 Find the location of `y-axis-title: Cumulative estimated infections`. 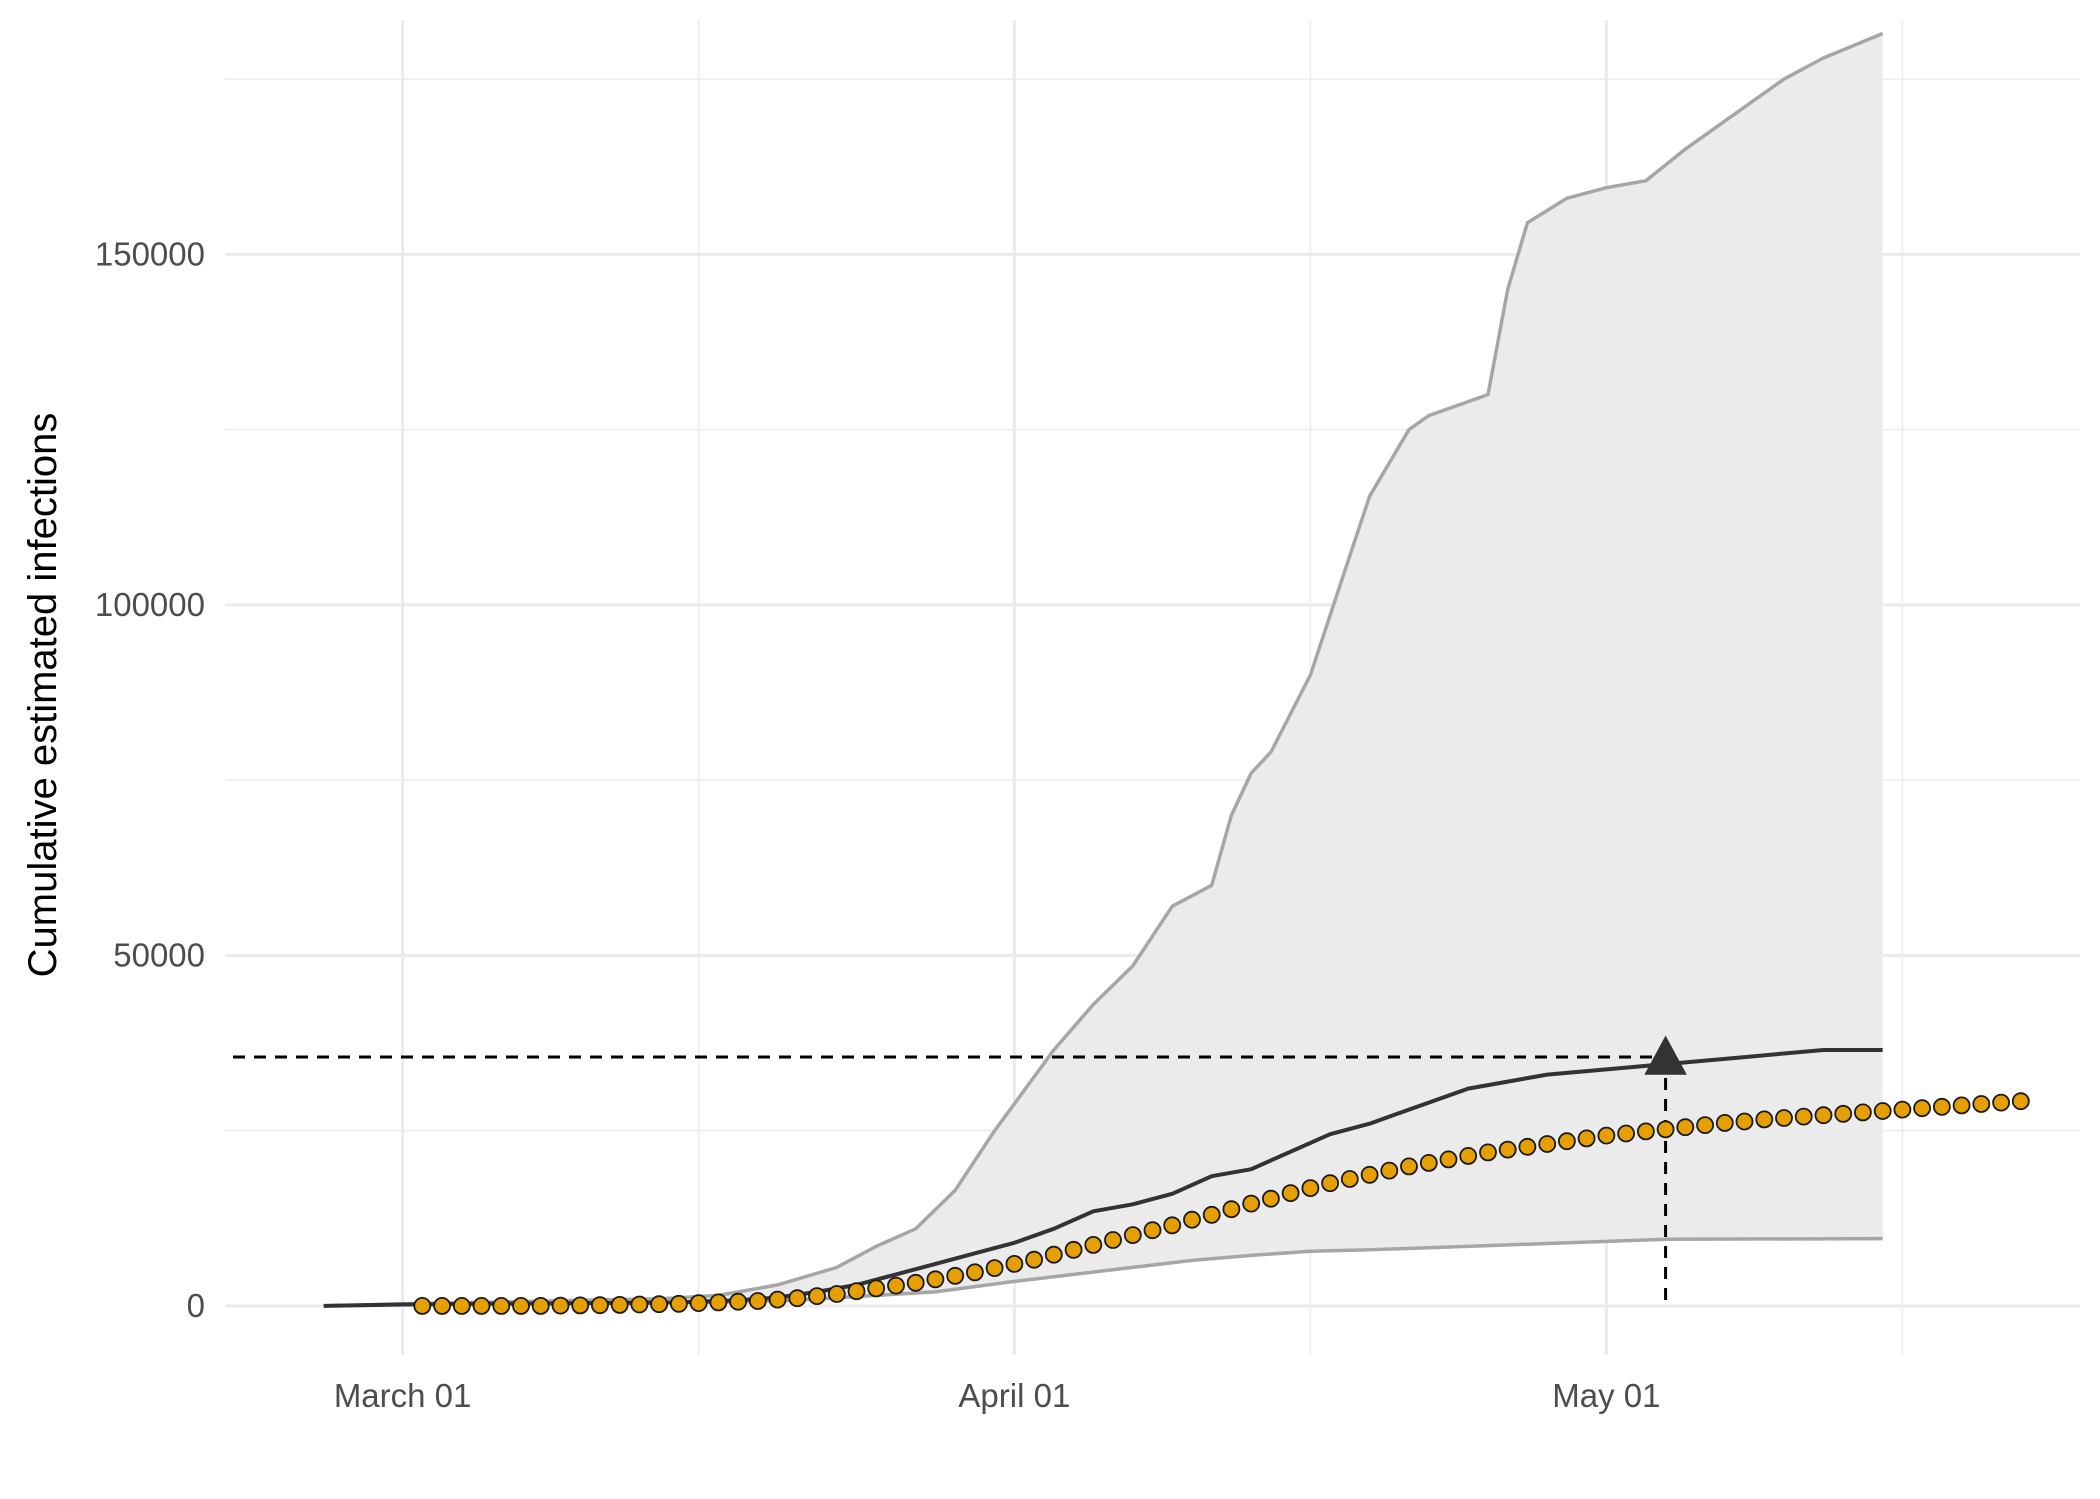

y-axis-title: Cumulative estimated infections is located at coordinates (43, 695).